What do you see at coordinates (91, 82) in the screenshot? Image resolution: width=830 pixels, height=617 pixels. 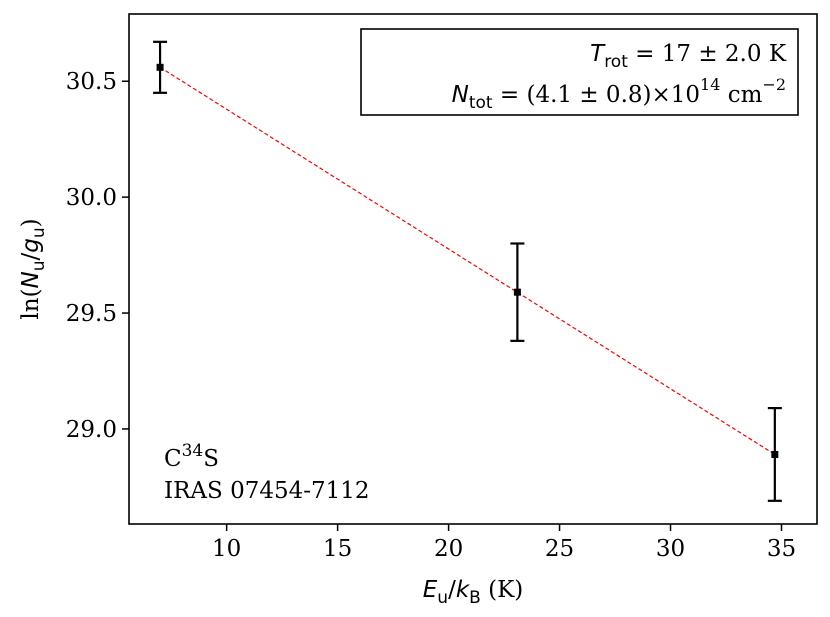 I see `y-tick-label: 30.5` at bounding box center [91, 82].